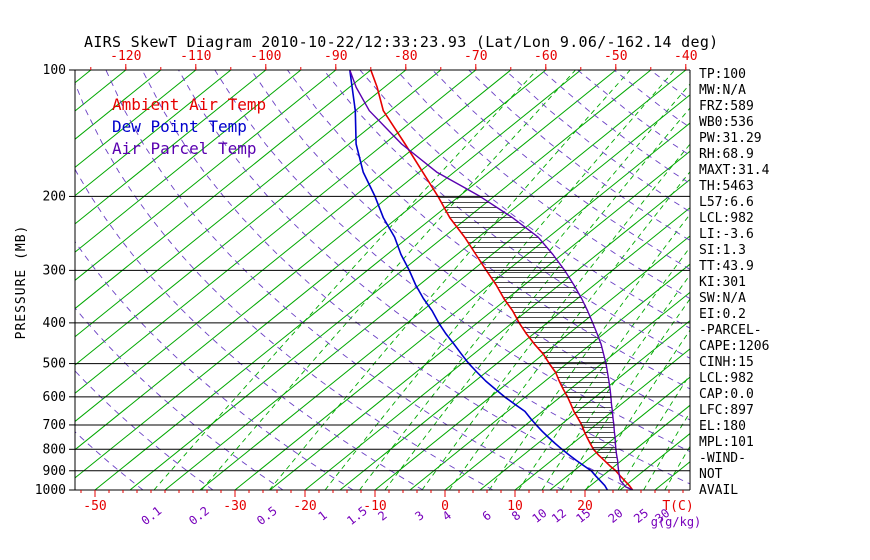 The width and height of the screenshot is (870, 560). Describe the element at coordinates (419, 515) in the screenshot. I see `mixing-ratio-tick-label: 3` at that location.